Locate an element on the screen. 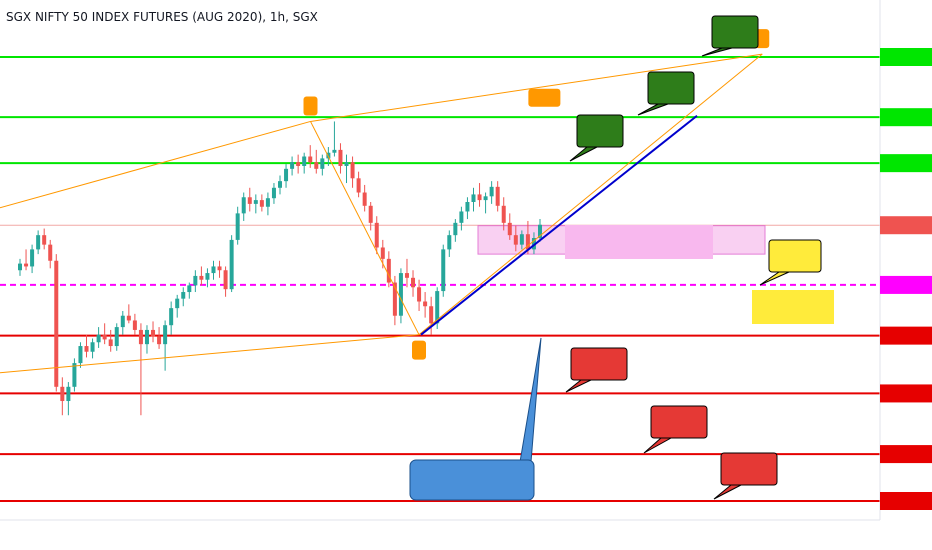 This screenshot has height=550, width=932. ratio-line-bd is located at coordinates (536, 87).